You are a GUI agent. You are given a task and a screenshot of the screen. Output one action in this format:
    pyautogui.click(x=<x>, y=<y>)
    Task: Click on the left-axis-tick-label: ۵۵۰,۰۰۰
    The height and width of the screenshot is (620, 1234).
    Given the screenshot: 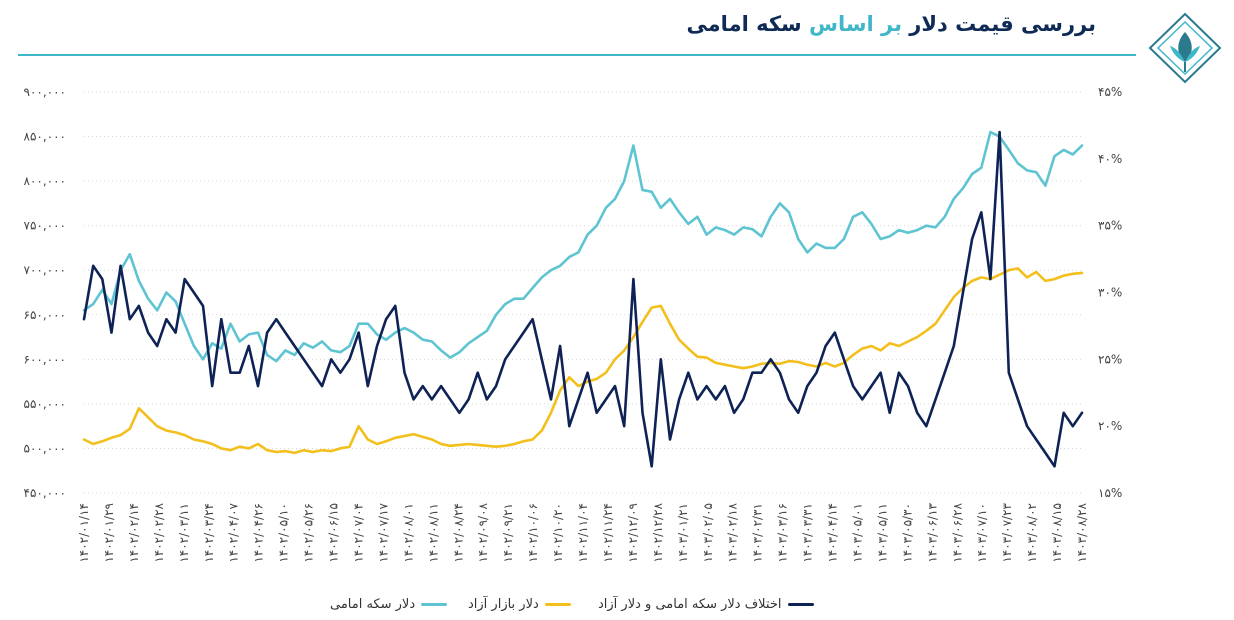 What is the action you would take?
    pyautogui.click(x=45, y=404)
    